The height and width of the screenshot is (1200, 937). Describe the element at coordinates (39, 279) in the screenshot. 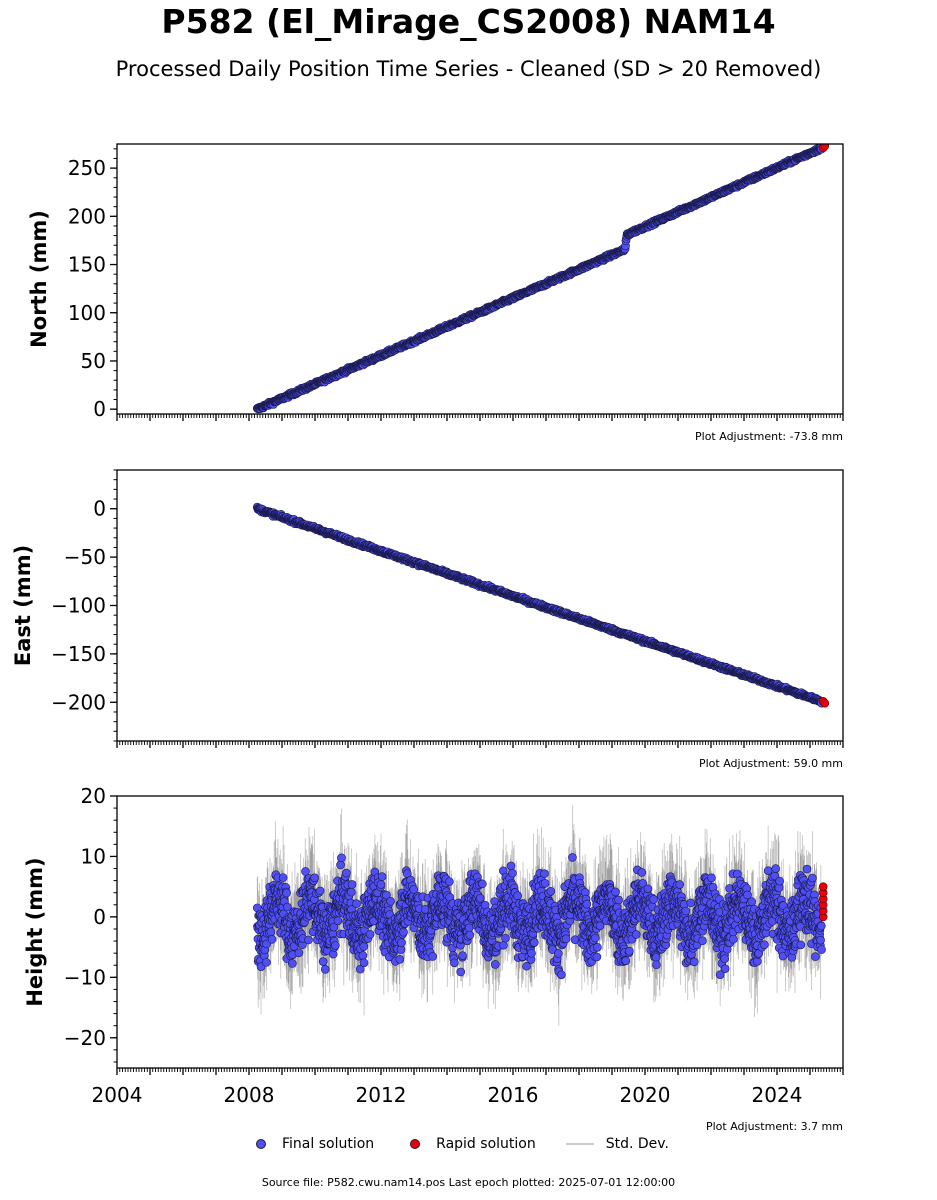

I see `y-axis-label: North (mm)` at that location.